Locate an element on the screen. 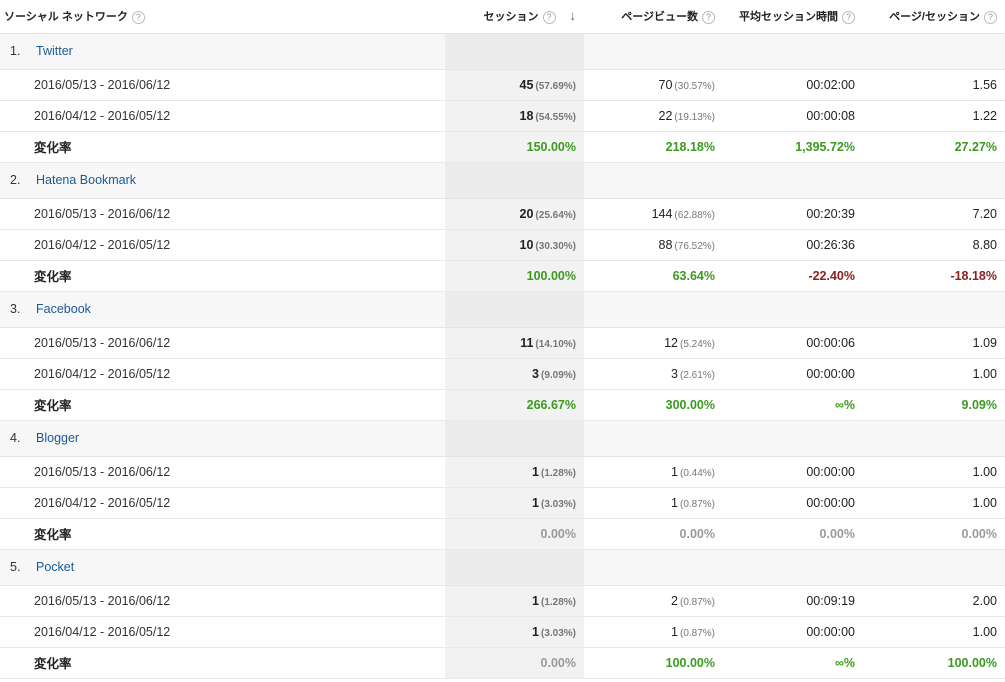 Image resolution: width=1005 pixels, height=682 pixels. avg-duration-value: 00:20:39 is located at coordinates (793, 214).